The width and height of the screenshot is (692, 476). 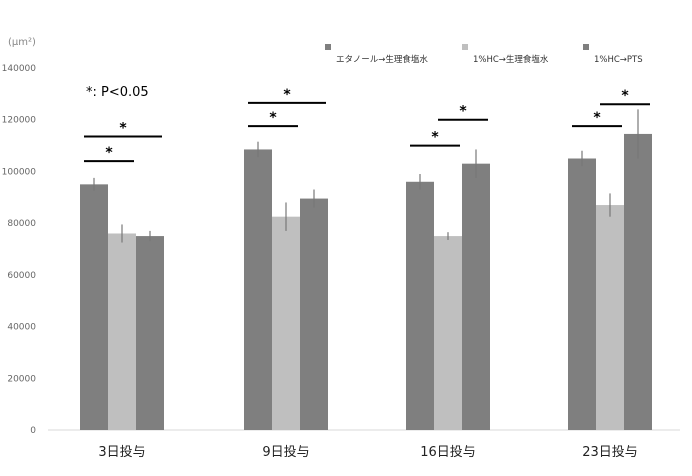 What do you see at coordinates (33, 431) in the screenshot?
I see `y-tick-label: 0` at bounding box center [33, 431].